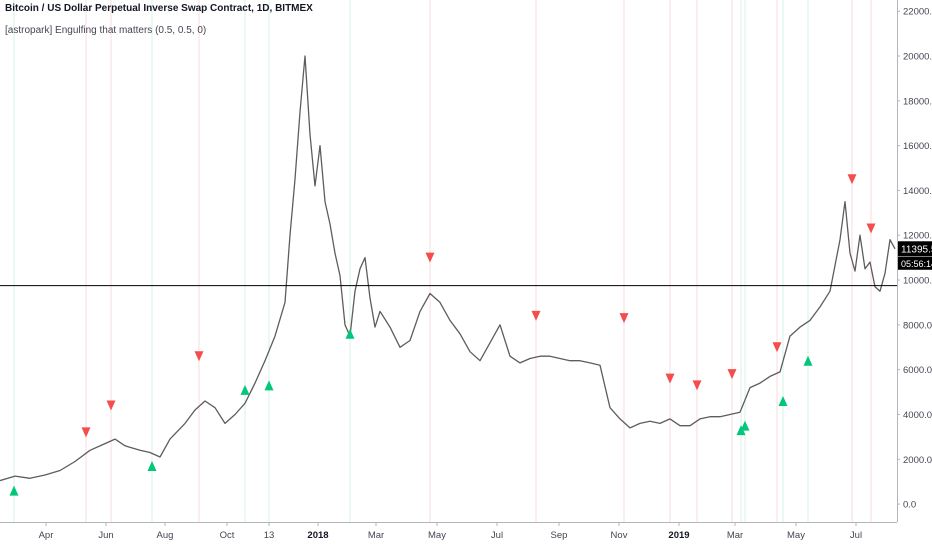 The height and width of the screenshot is (550, 932). Describe the element at coordinates (917, 460) in the screenshot. I see `price-tick-label: 2000.0` at that location.